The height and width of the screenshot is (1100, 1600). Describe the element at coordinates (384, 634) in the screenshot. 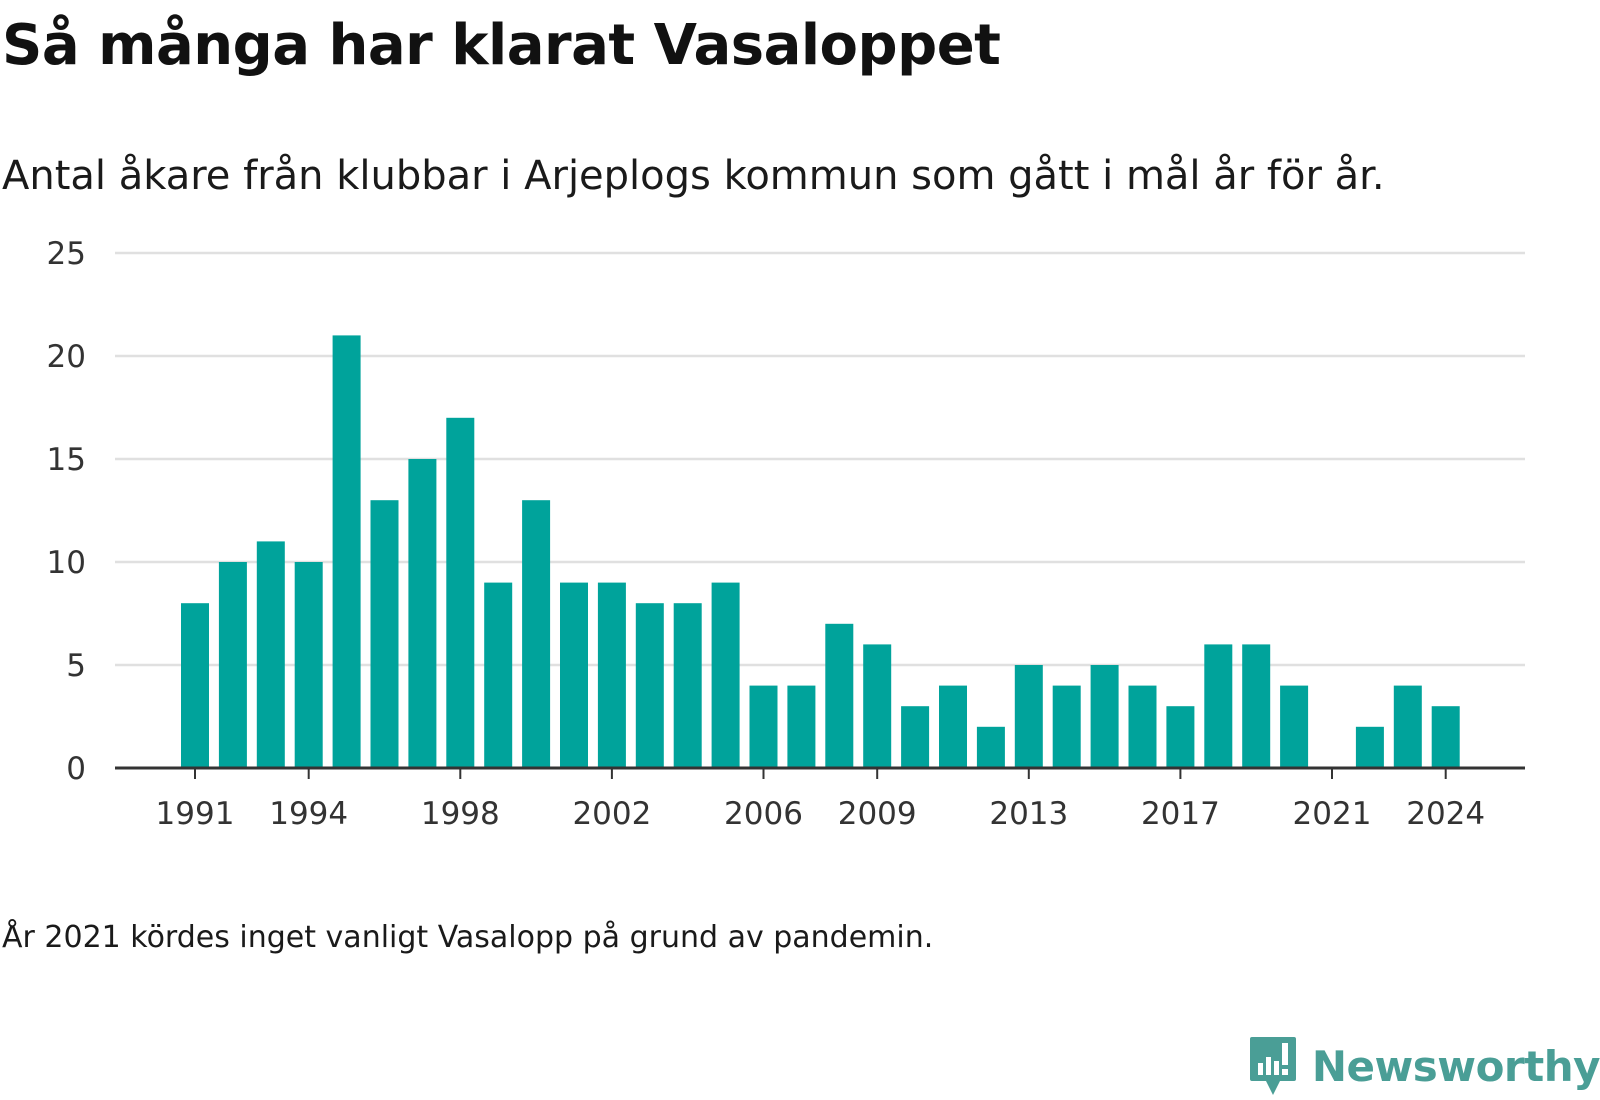

I see `bar-1996` at that location.